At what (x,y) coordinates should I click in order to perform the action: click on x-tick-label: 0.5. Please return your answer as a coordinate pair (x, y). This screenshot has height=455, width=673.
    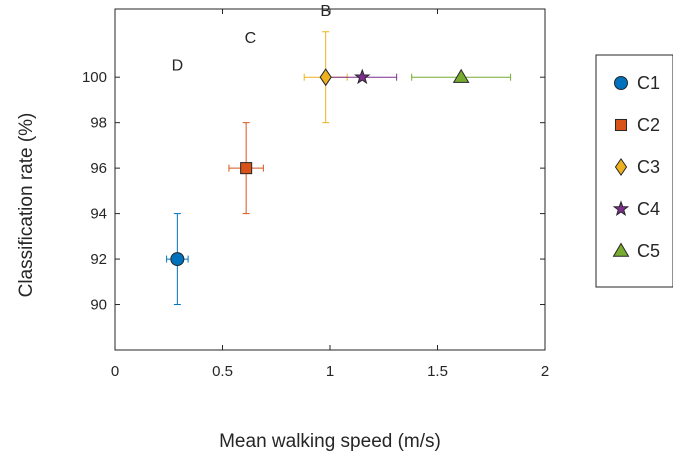
    Looking at the image, I should click on (222, 371).